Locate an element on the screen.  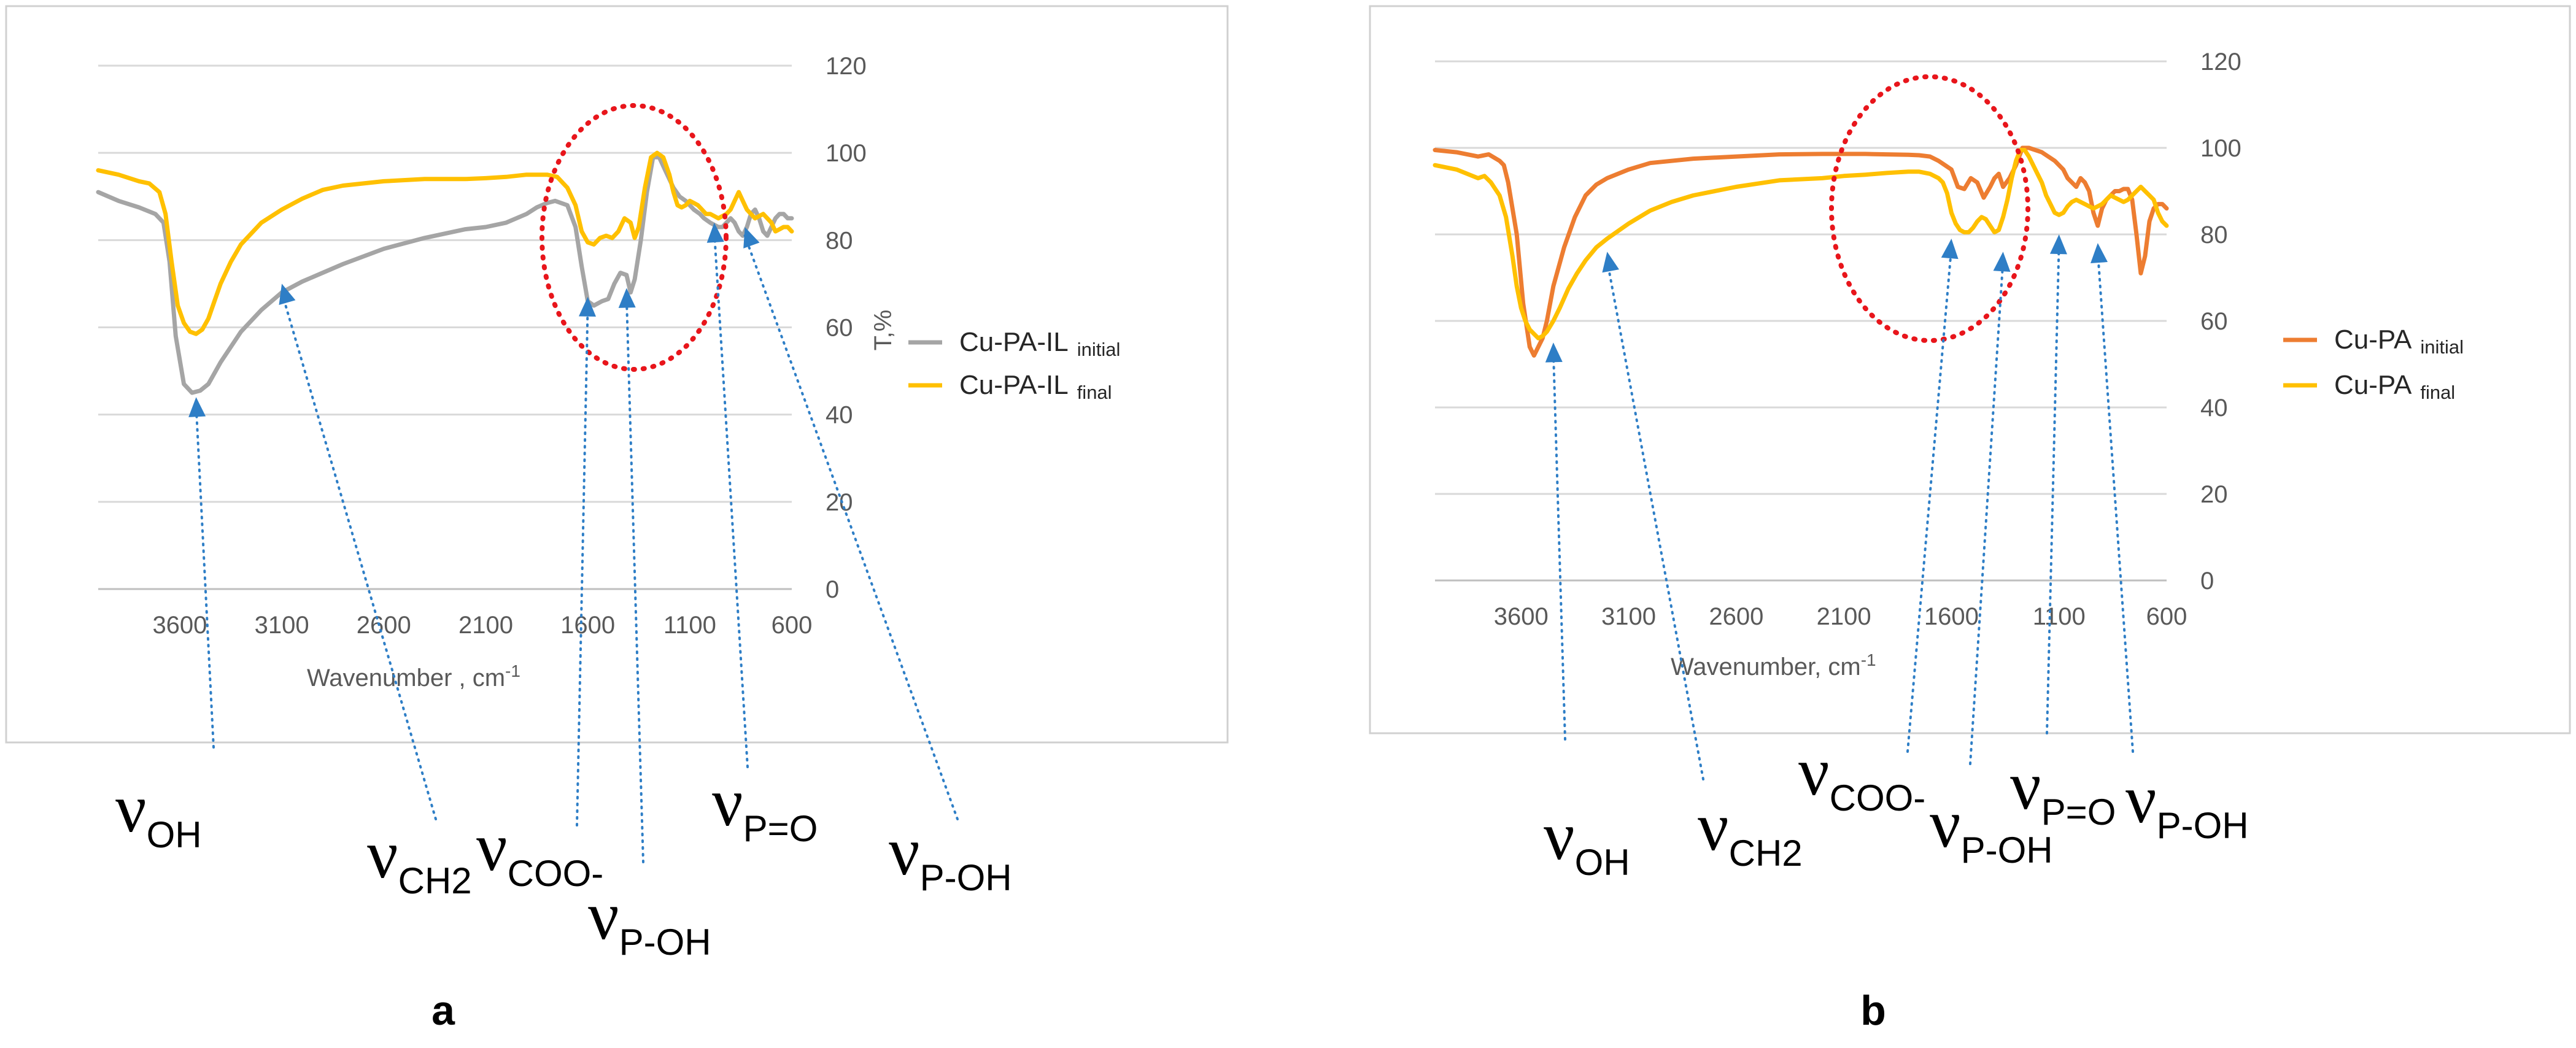
panel-label: a is located at coordinates (443, 1010).